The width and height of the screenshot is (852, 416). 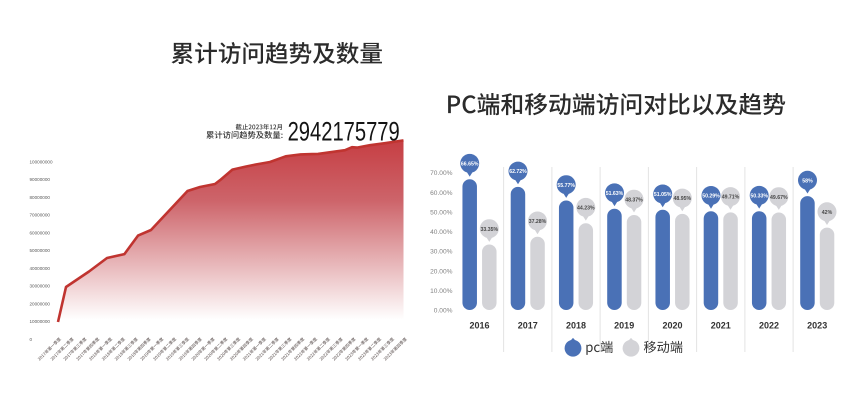 What do you see at coordinates (827, 213) in the screenshot?
I see `svg-text: 42%` at bounding box center [827, 213].